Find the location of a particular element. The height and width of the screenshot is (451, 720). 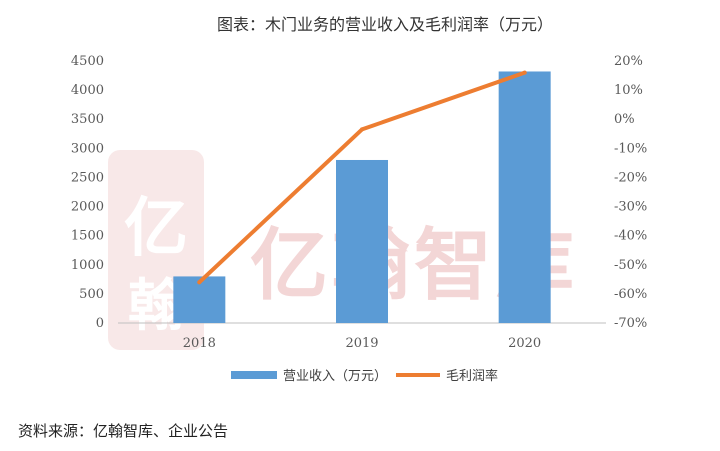

y-right-tick-label: -50% is located at coordinates (630, 265).